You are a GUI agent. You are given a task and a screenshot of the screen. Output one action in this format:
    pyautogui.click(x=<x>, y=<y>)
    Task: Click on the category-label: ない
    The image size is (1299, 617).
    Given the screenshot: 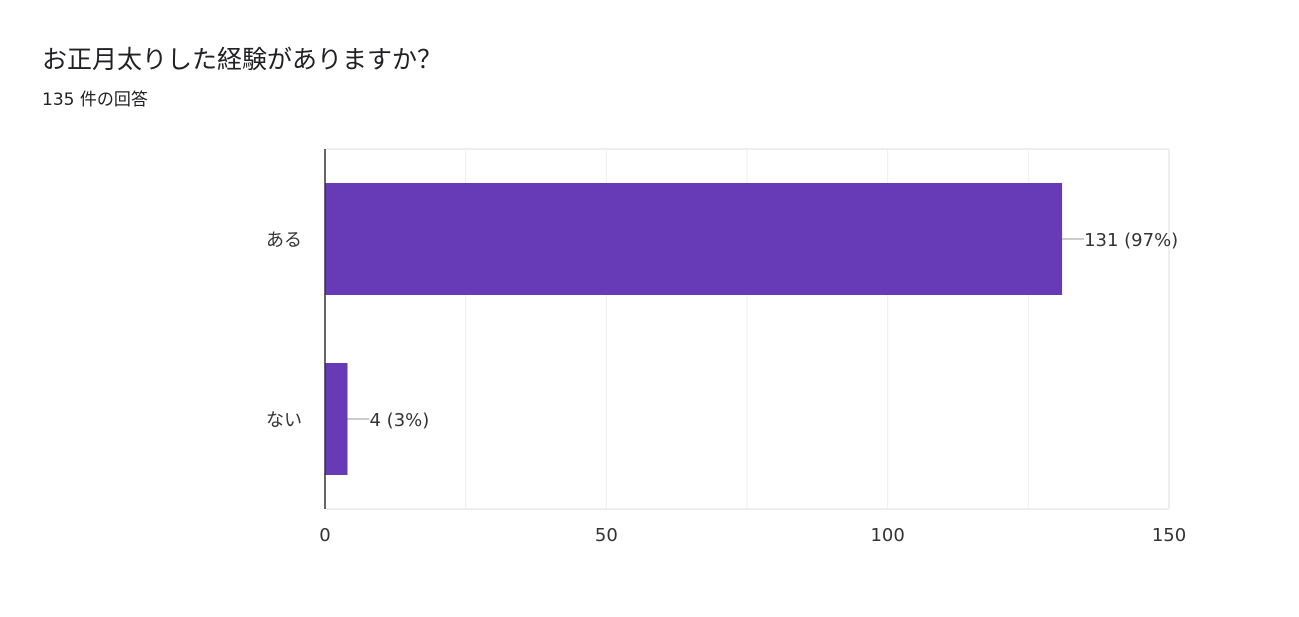 What is the action you would take?
    pyautogui.click(x=284, y=420)
    